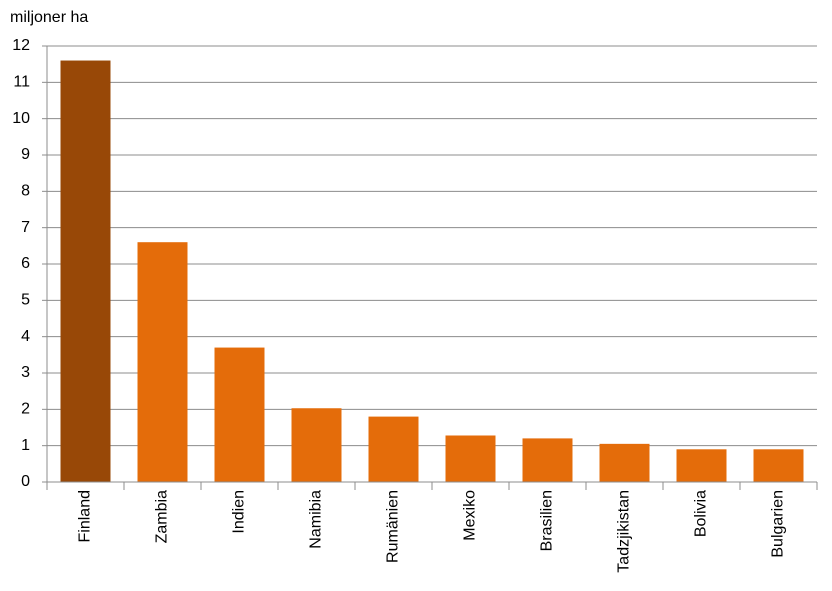 The width and height of the screenshot is (832, 591). I want to click on y-tick-label: 8, so click(25, 191).